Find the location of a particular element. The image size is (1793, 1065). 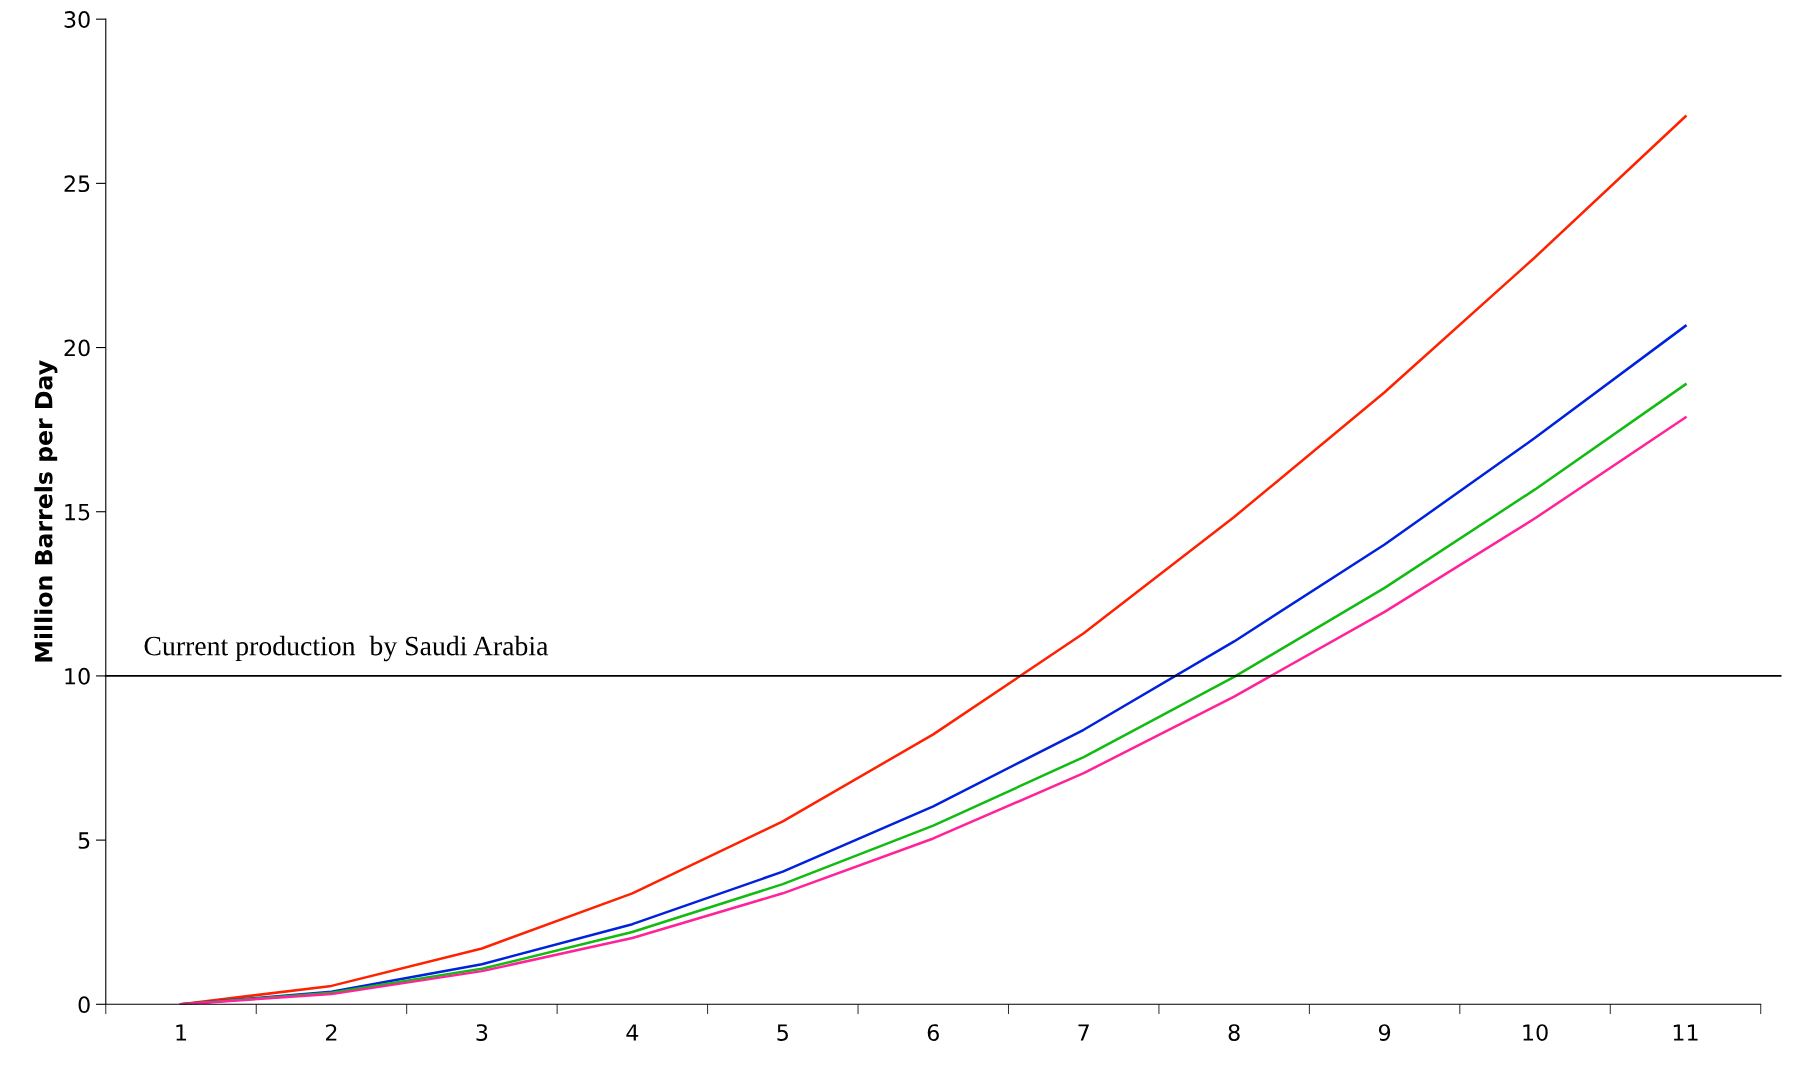

x-tick-label: 3 is located at coordinates (482, 1032).